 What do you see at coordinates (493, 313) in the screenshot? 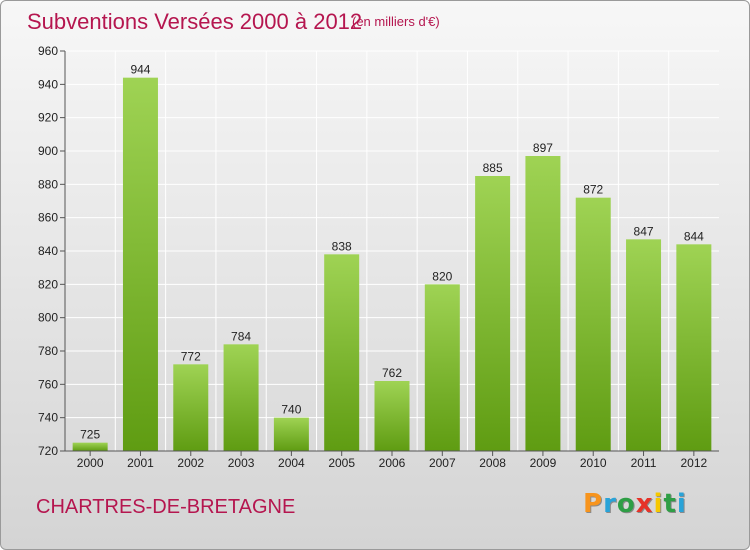
I see `bar-2008` at bounding box center [493, 313].